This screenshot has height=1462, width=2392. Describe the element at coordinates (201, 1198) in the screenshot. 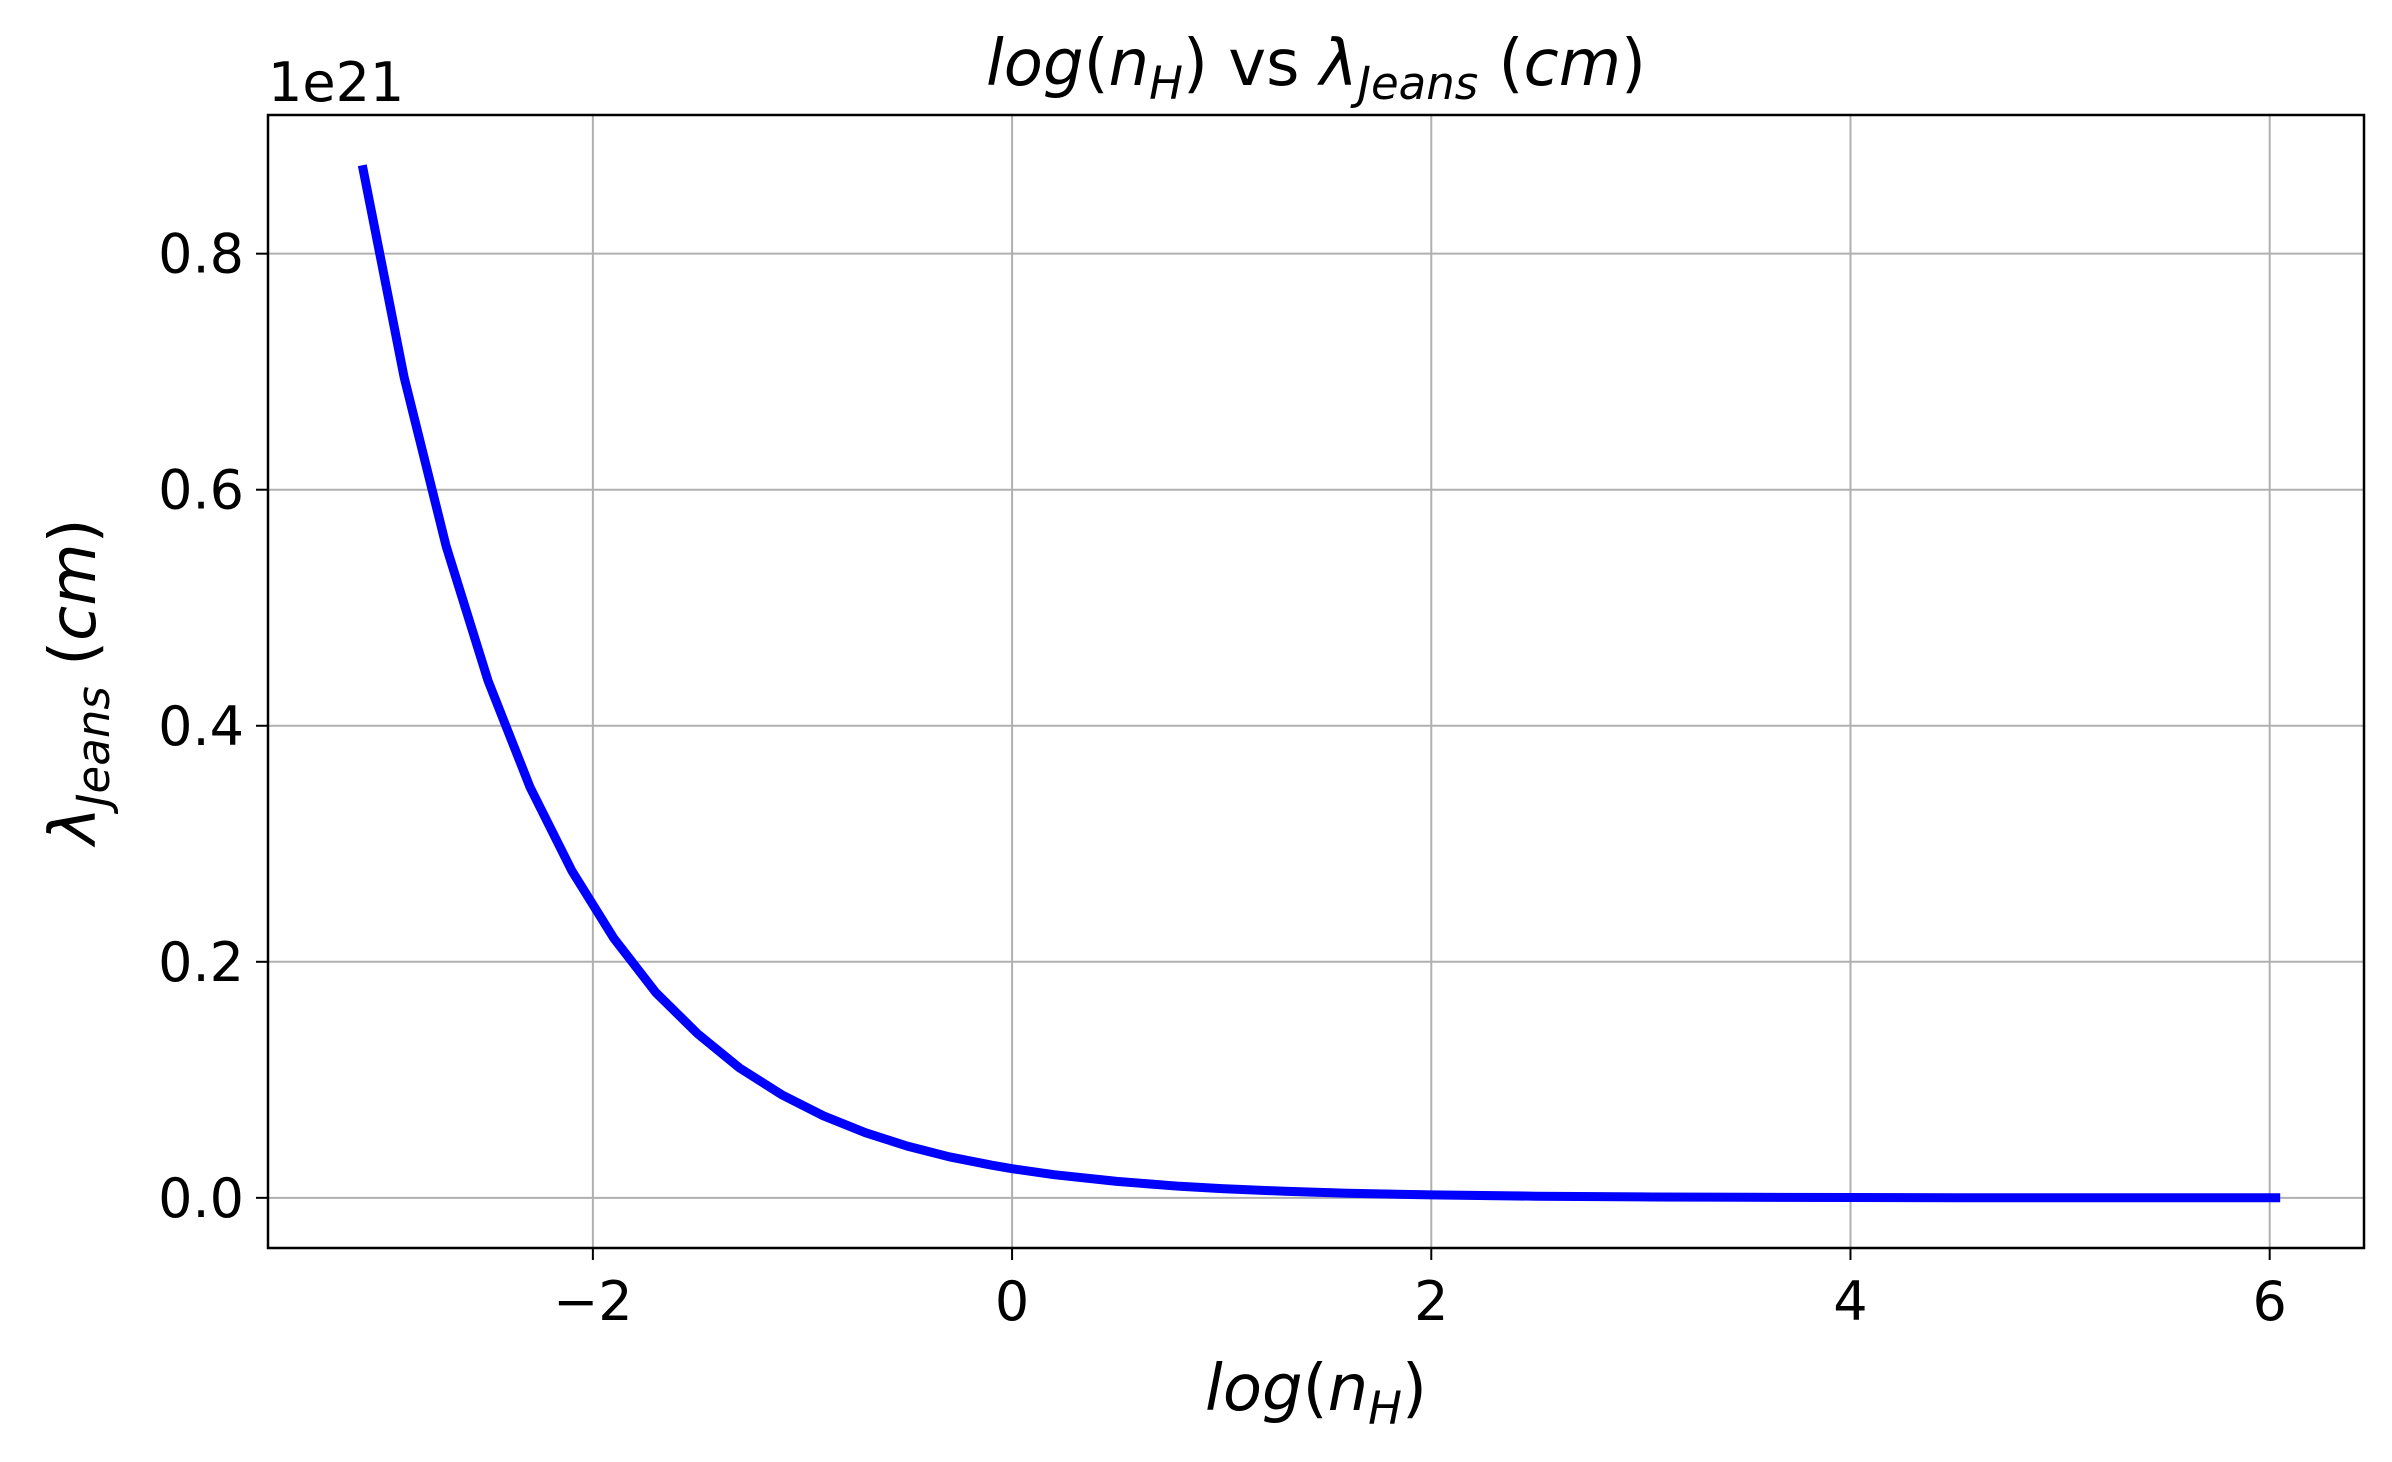

I see `y-tick-label: 0.0` at that location.